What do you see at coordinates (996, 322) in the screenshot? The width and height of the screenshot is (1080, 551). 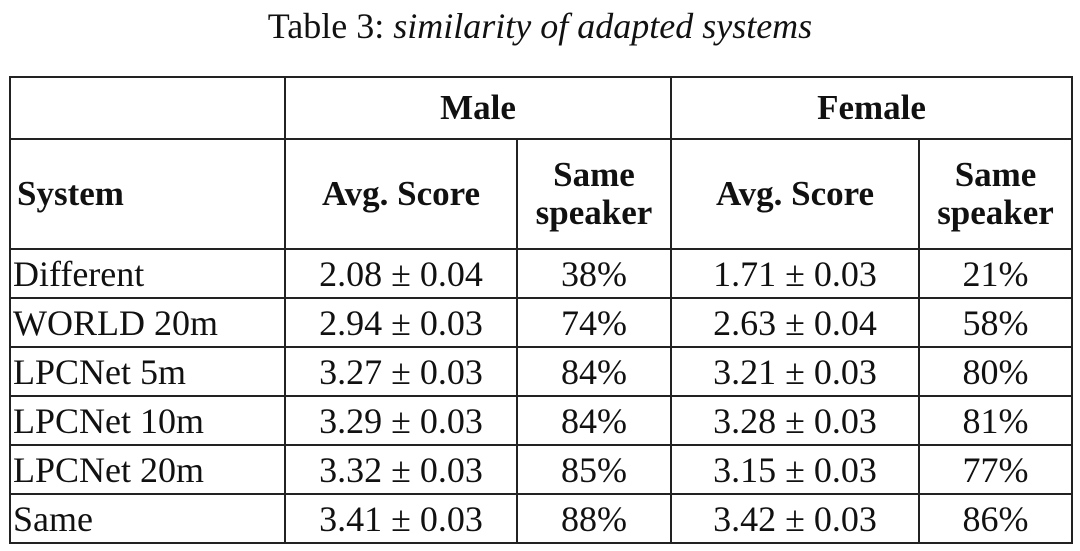 I see `female-same-speaker-cell: 58%` at bounding box center [996, 322].